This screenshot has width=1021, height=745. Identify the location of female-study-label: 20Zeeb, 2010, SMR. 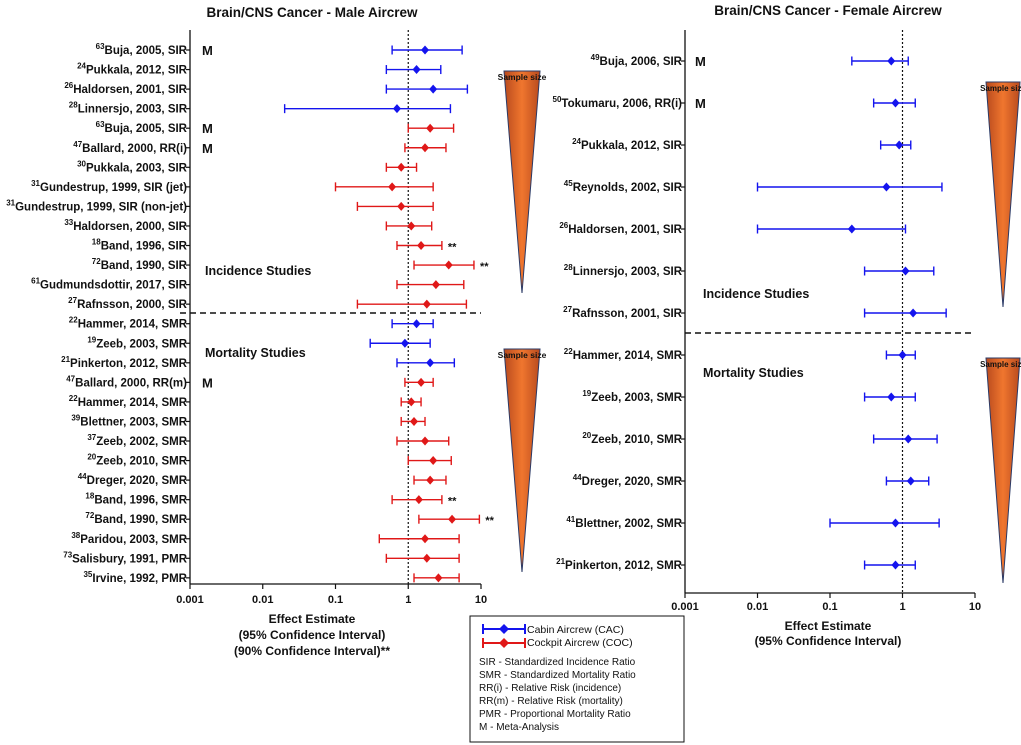
(632, 438).